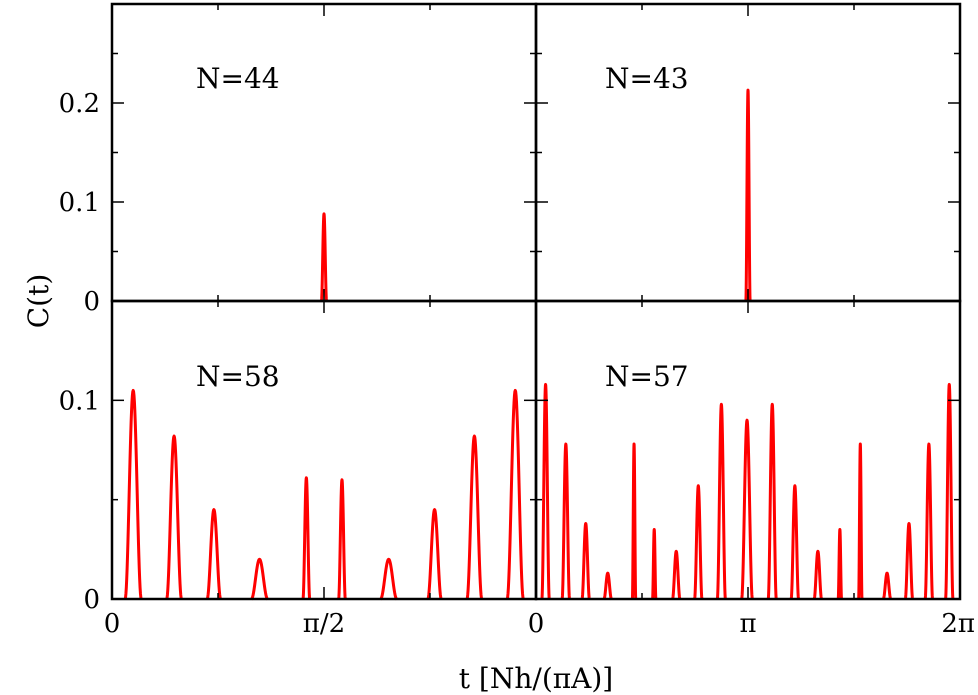 This screenshot has height=695, width=978. What do you see at coordinates (262, 182) in the screenshot?
I see `panel-top-left: N=44` at bounding box center [262, 182].